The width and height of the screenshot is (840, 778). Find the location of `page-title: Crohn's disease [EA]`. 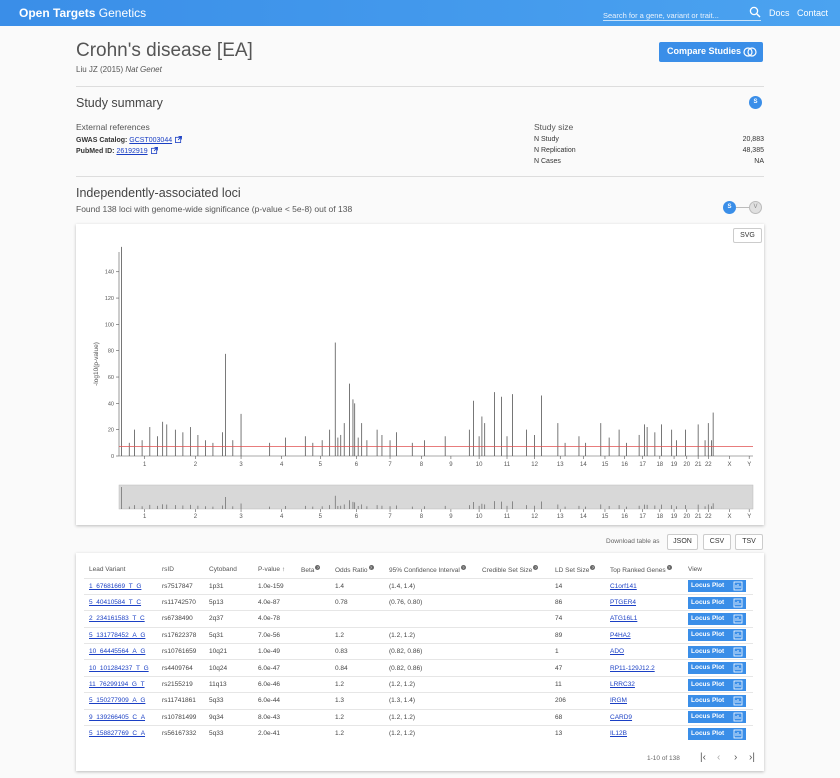

page-title: Crohn's disease [EA] is located at coordinates (164, 50).